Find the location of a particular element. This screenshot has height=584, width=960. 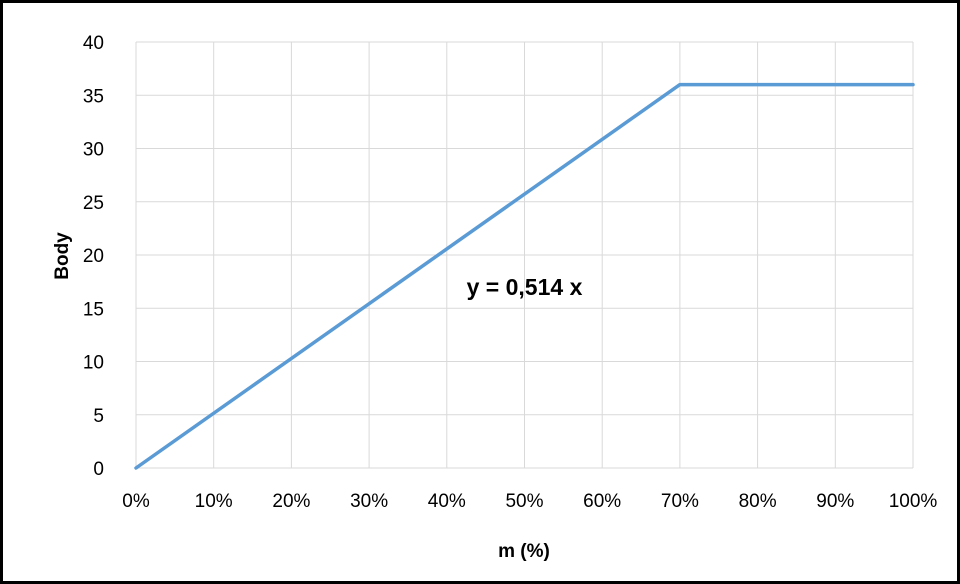

y-tick-label: 20 is located at coordinates (93, 256).